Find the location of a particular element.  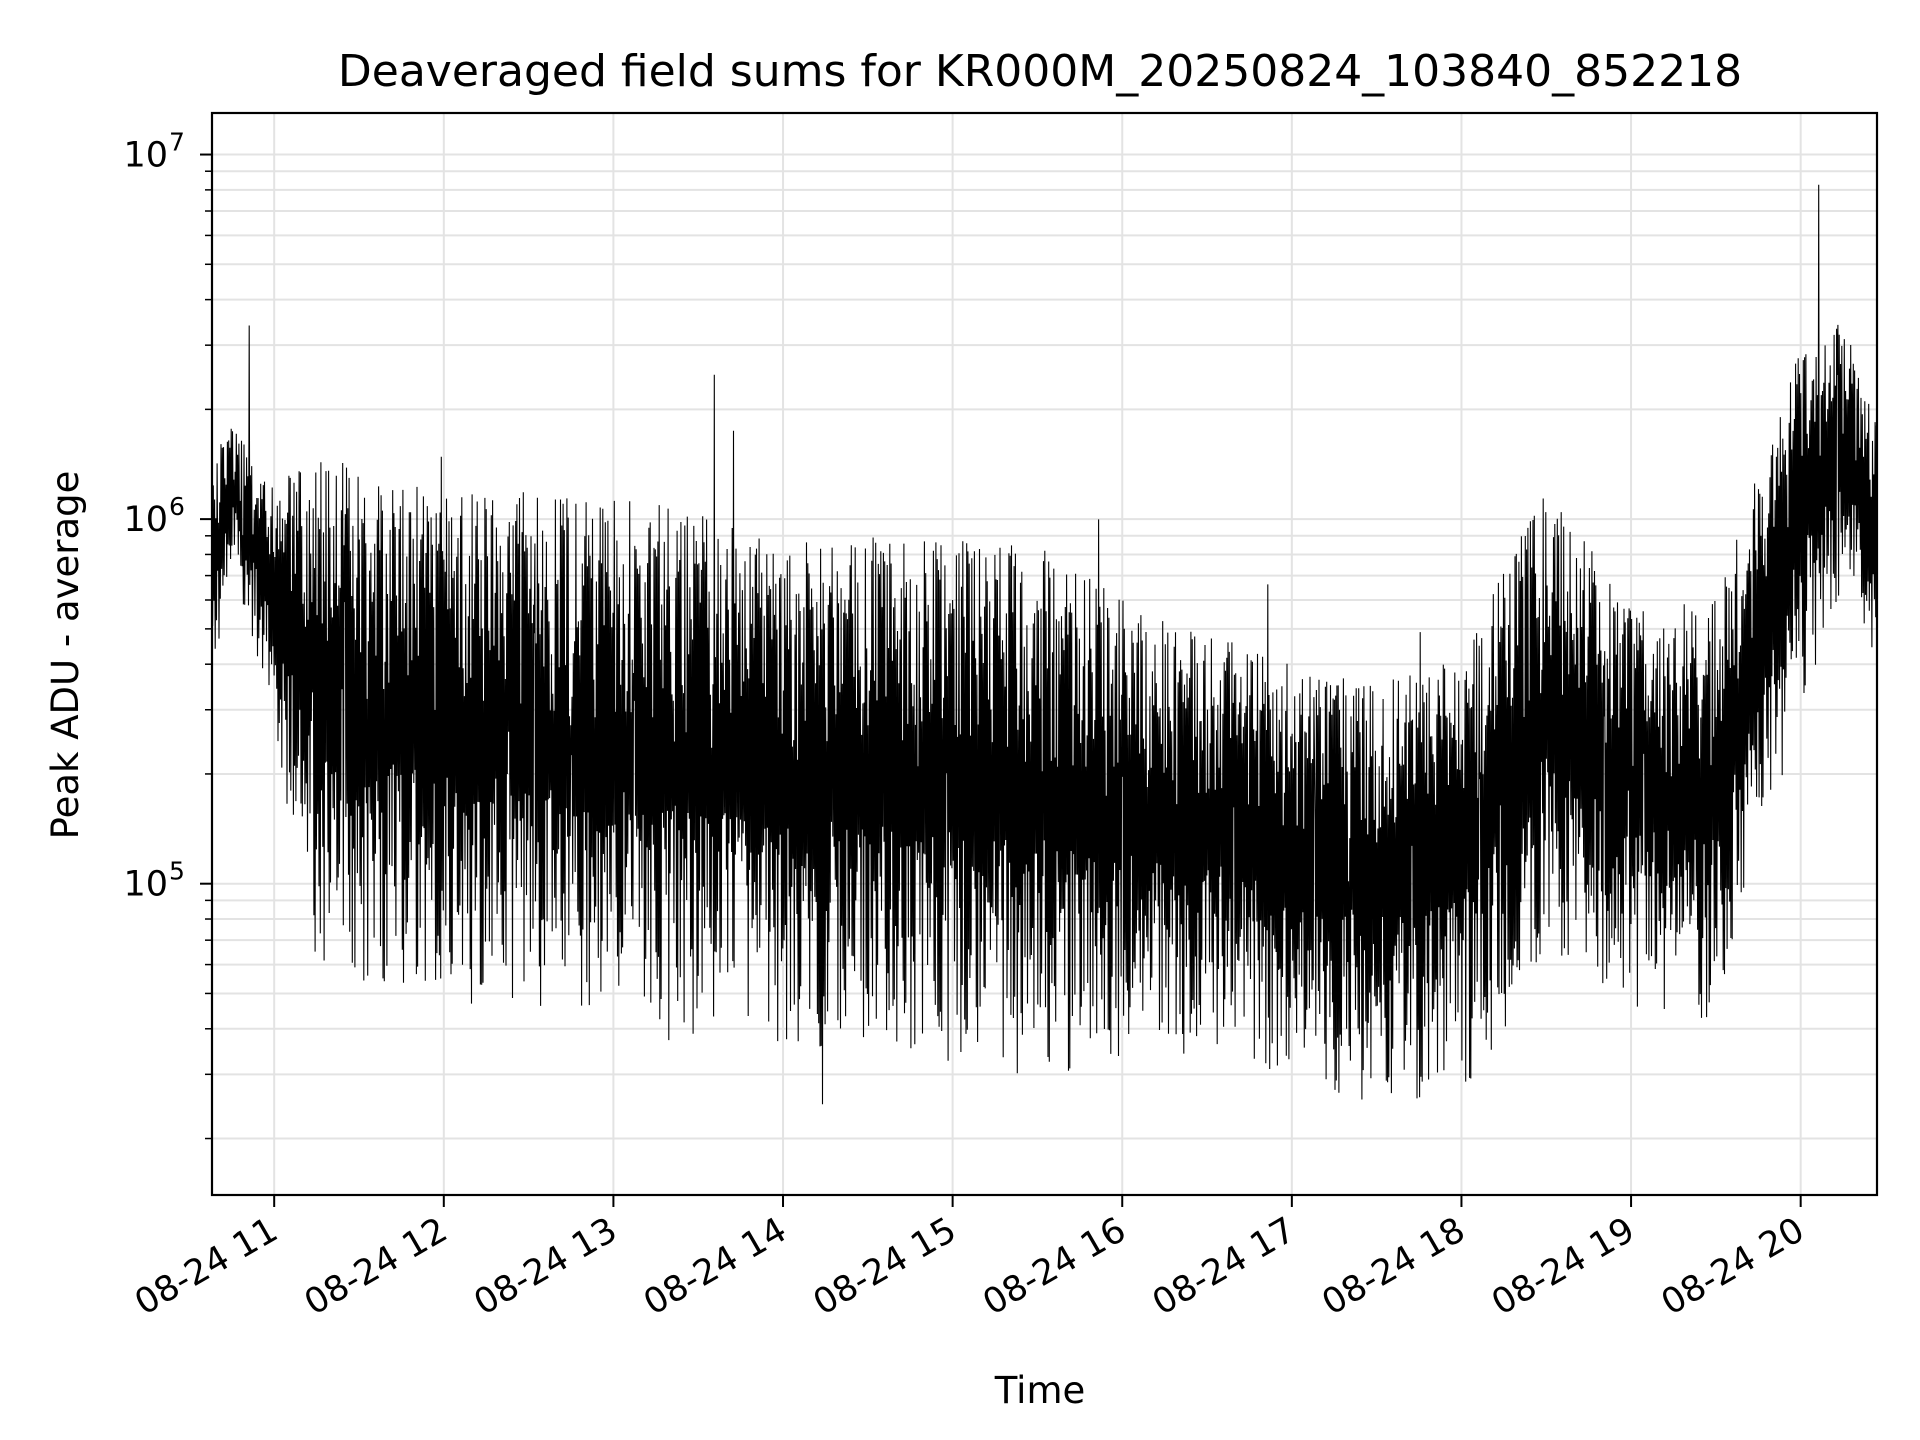

y-tick-exponent: 7 is located at coordinates (177, 142).